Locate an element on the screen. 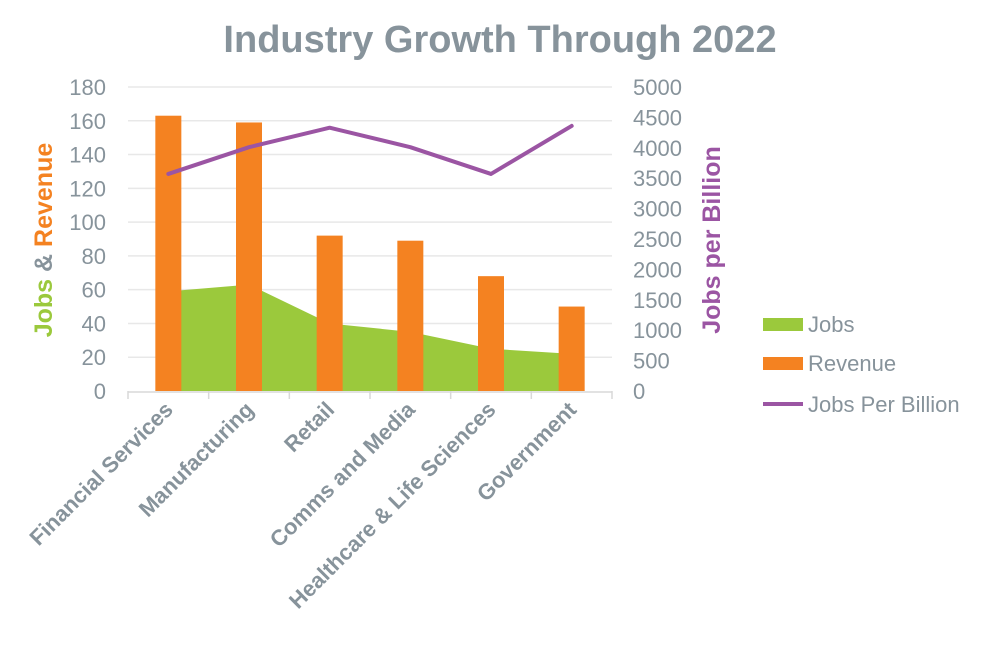  y2-tick-label: 500 is located at coordinates (651, 361).